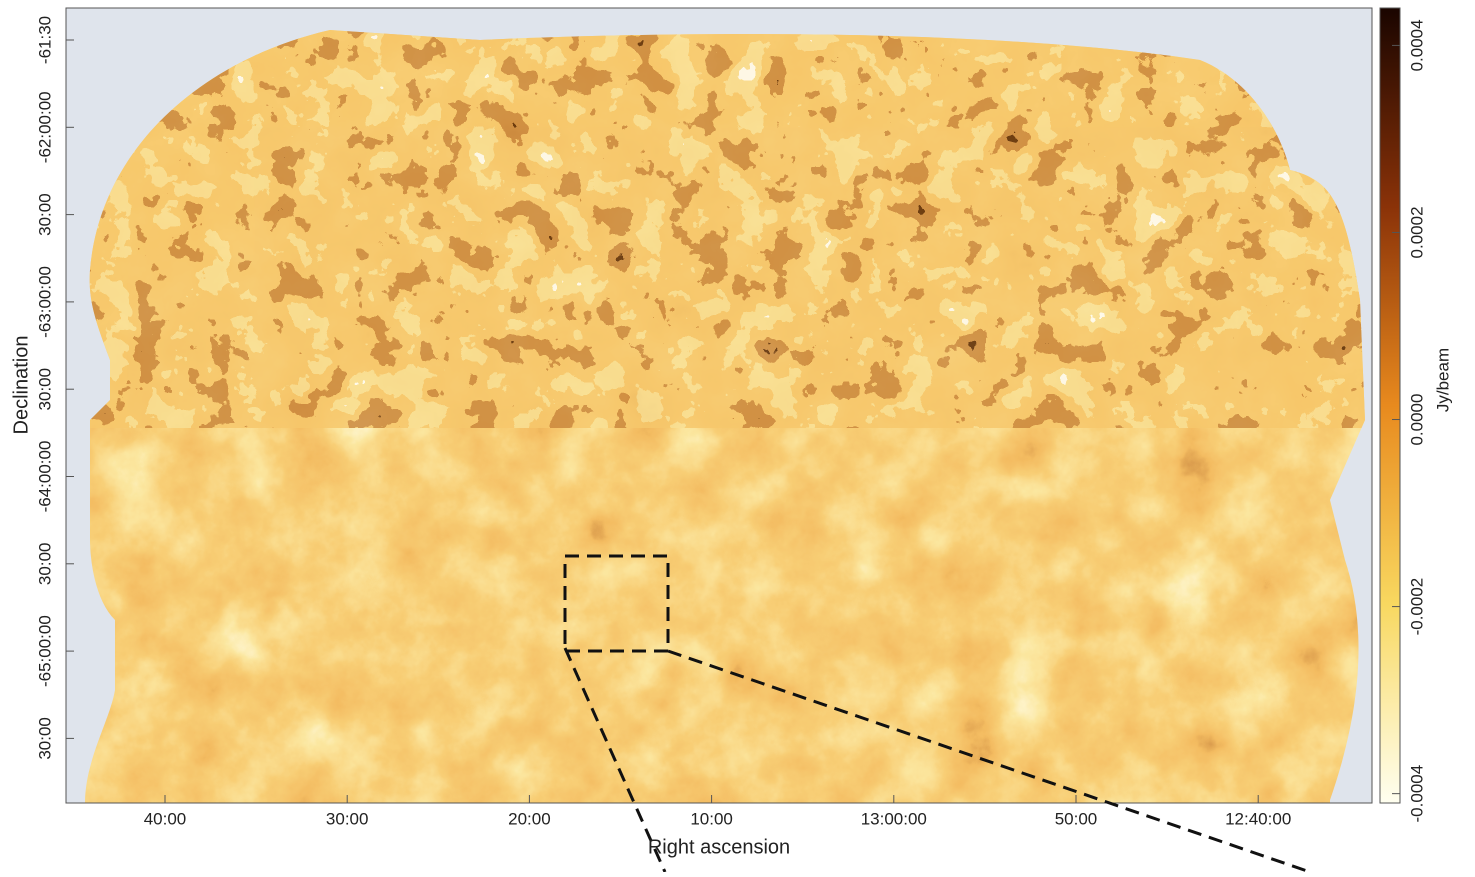 Image resolution: width=1475 pixels, height=877 pixels. What do you see at coordinates (44, 302) in the screenshot?
I see `y-tick-label: -63:00:00` at bounding box center [44, 302].